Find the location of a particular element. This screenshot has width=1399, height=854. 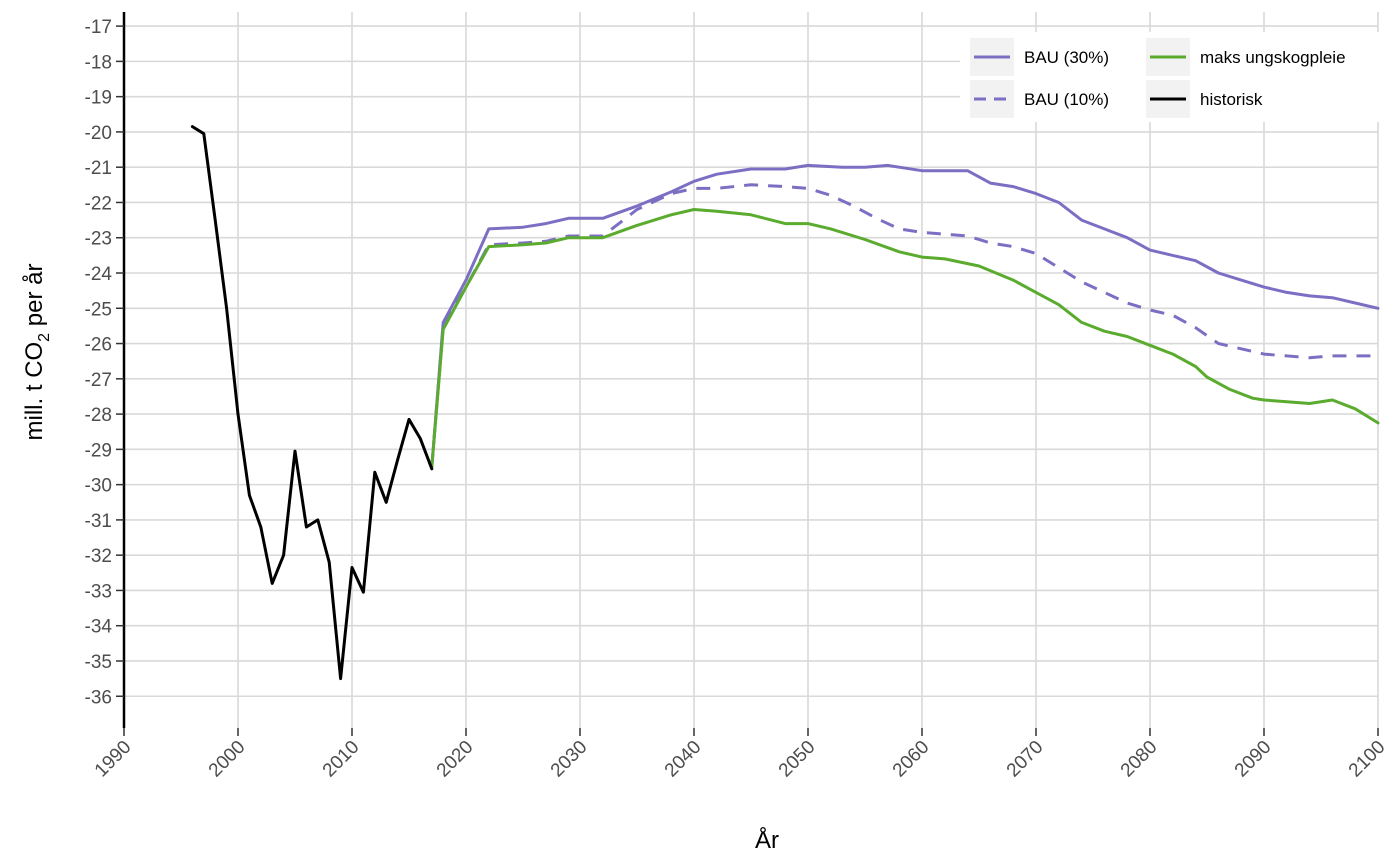

y-tick-label: -17 is located at coordinates (98, 27).